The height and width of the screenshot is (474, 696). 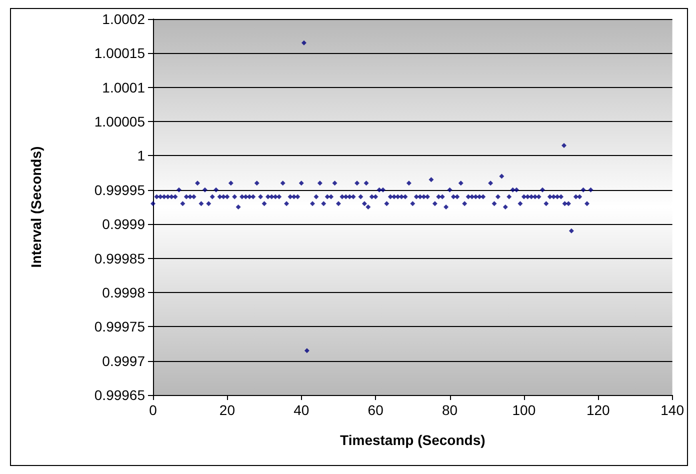 What do you see at coordinates (36, 207) in the screenshot?
I see `y-axis-title: Interval (Seconds)` at bounding box center [36, 207].